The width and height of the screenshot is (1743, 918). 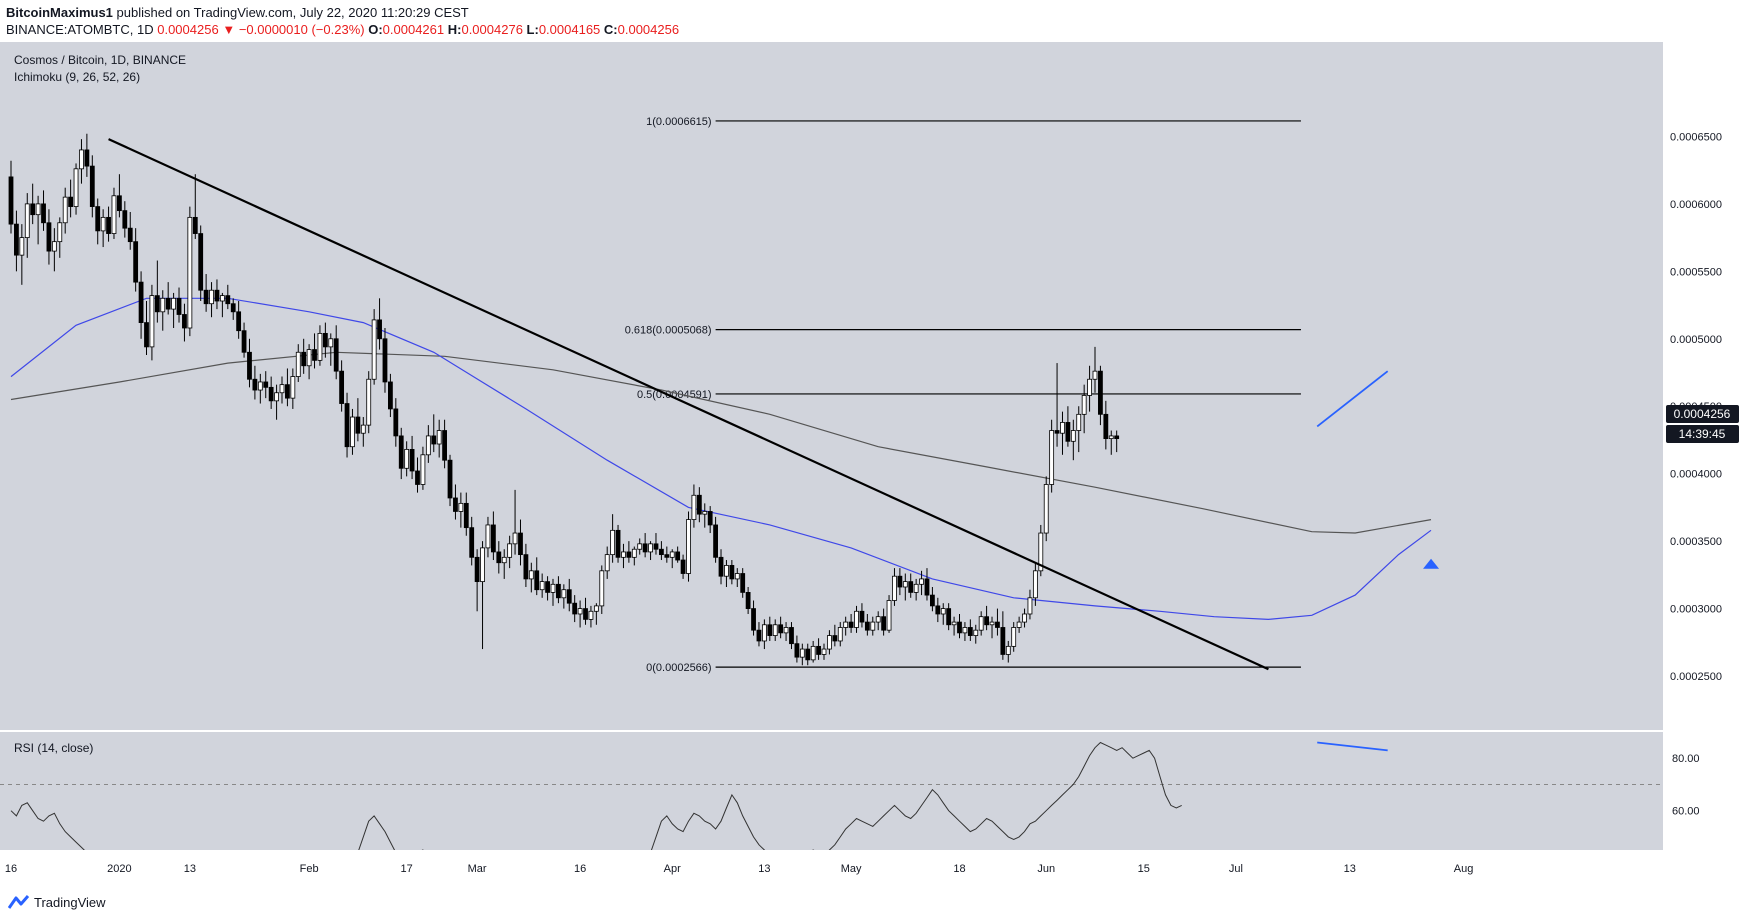 I want to click on open-value: 0.0004261, so click(x=413, y=29).